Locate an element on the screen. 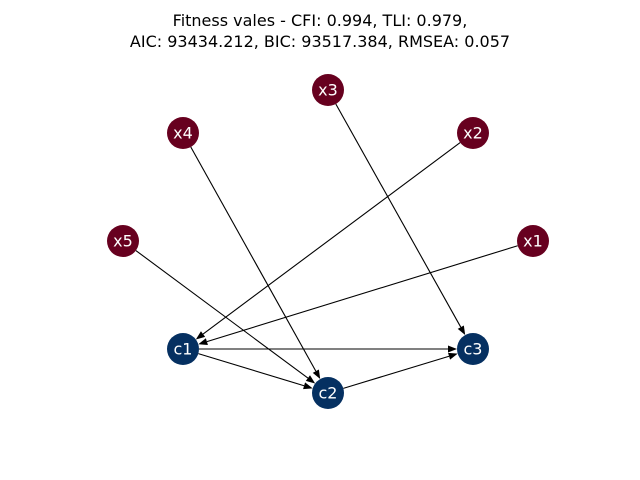 The image size is (640, 480). node-label: c2 is located at coordinates (328, 393).